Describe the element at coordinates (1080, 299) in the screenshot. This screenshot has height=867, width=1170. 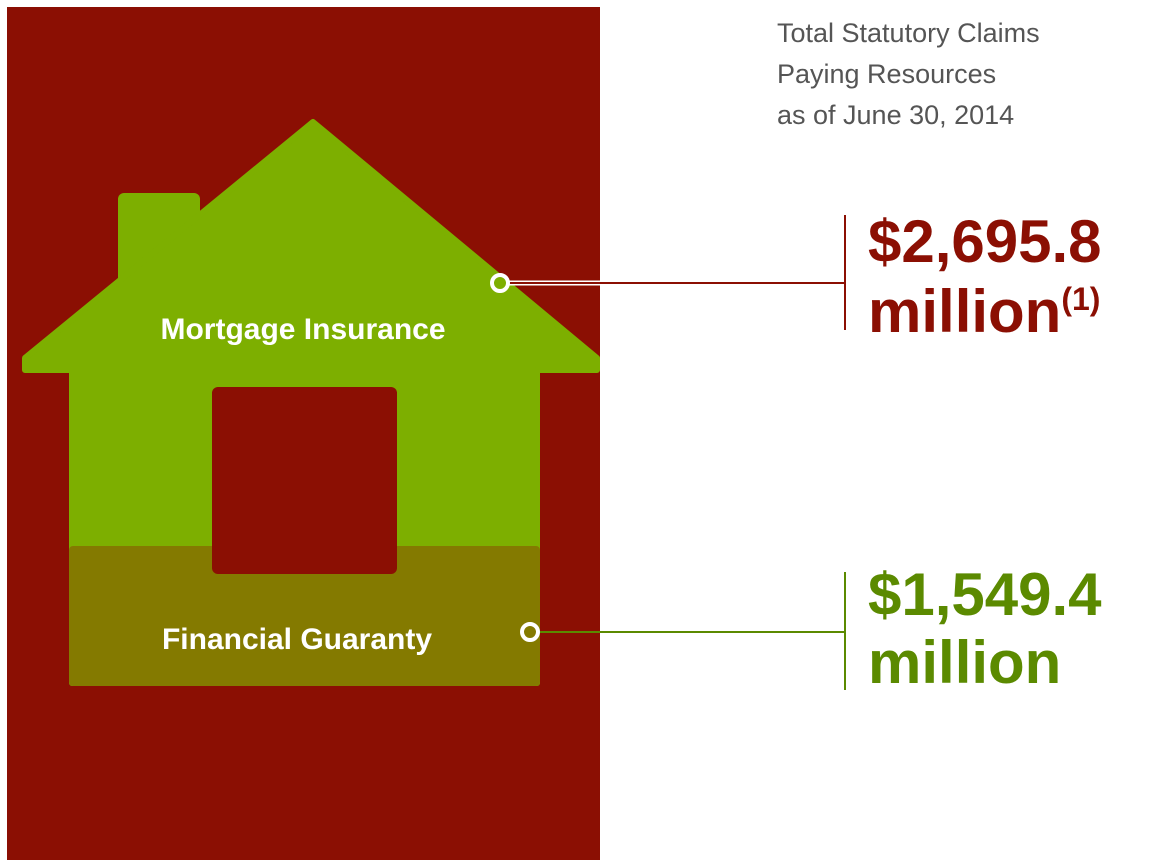
I see `footnote-mark: (1)` at that location.